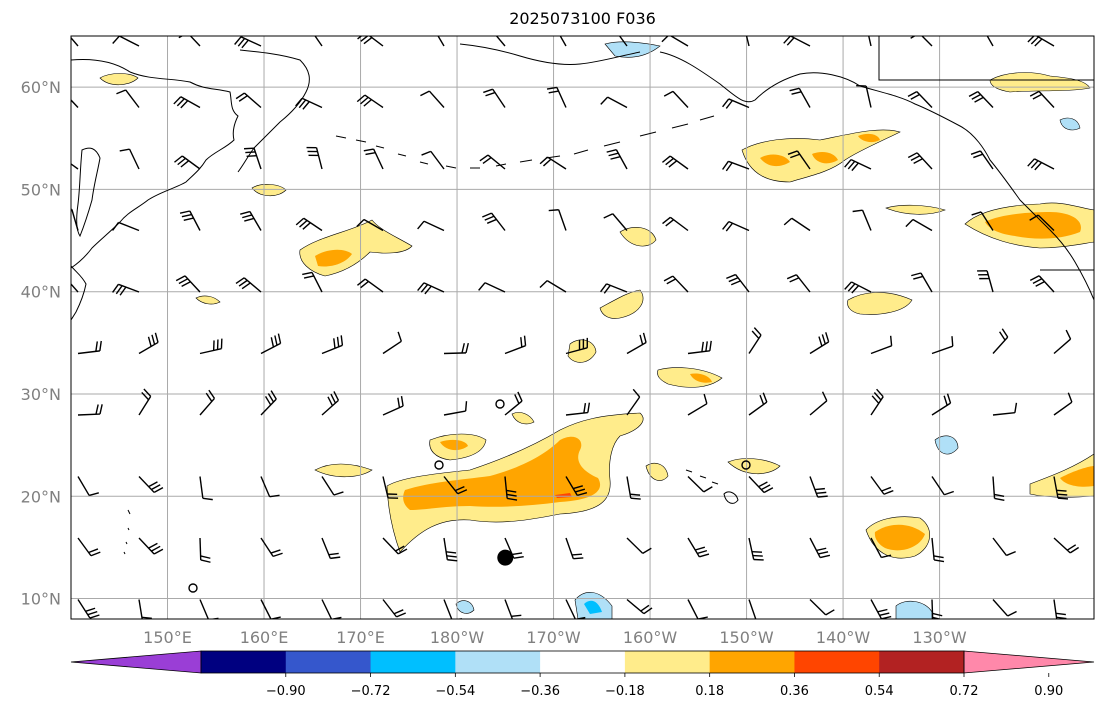 This screenshot has width=1105, height=712. What do you see at coordinates (502, 473) in the screenshot?
I see `contour-orange-central` at bounding box center [502, 473].